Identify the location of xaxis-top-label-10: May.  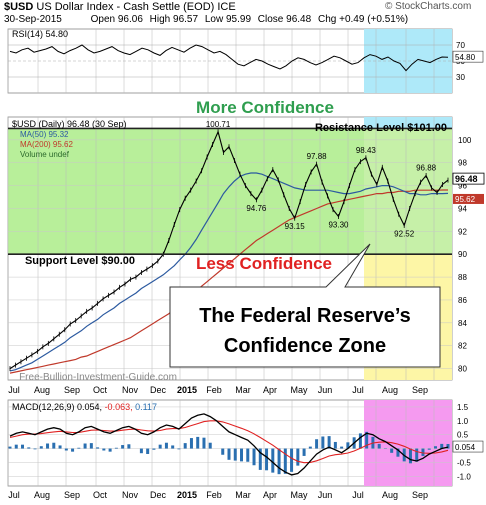
(299, 390).